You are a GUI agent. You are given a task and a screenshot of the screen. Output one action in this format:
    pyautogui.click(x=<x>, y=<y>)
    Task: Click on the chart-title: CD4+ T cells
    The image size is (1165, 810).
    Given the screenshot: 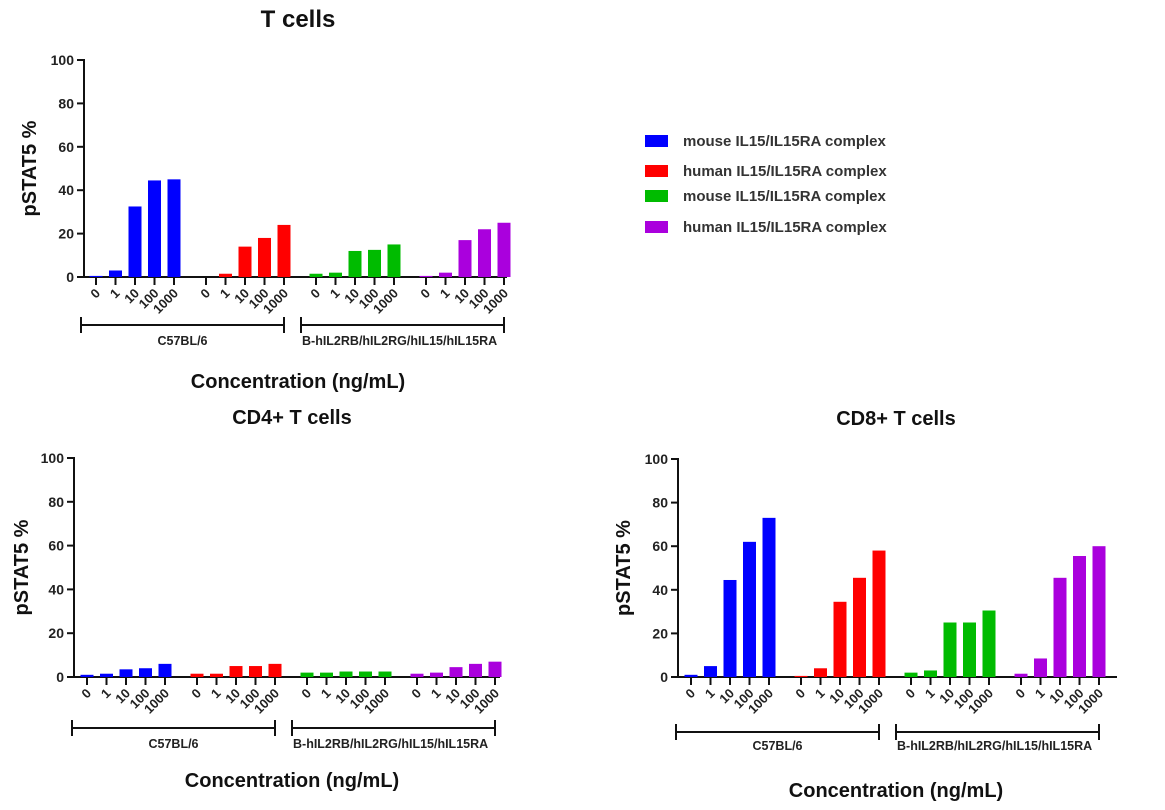 What is the action you would take?
    pyautogui.click(x=292, y=418)
    